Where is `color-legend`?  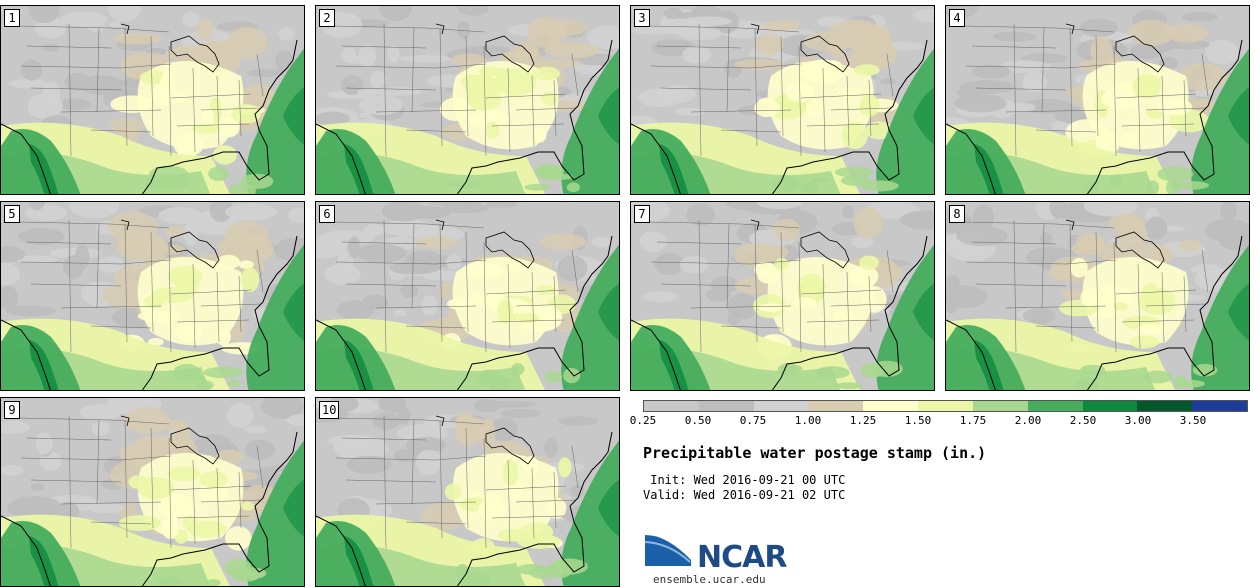
color-legend is located at coordinates (945, 406).